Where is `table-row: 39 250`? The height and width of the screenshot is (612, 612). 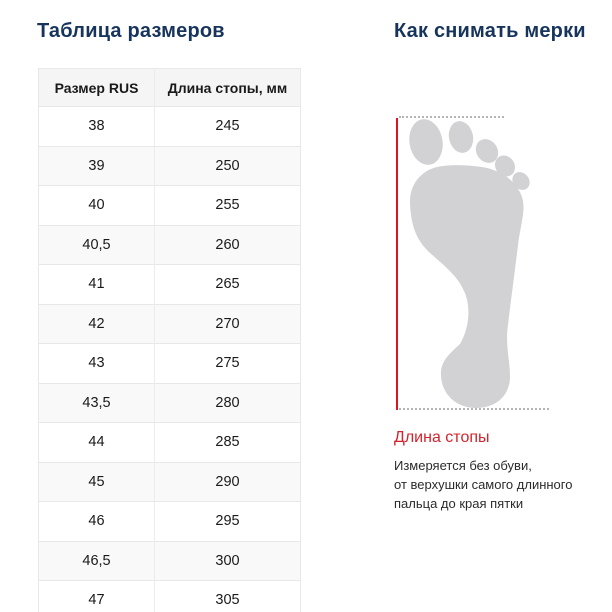 table-row: 39 250 is located at coordinates (169, 166).